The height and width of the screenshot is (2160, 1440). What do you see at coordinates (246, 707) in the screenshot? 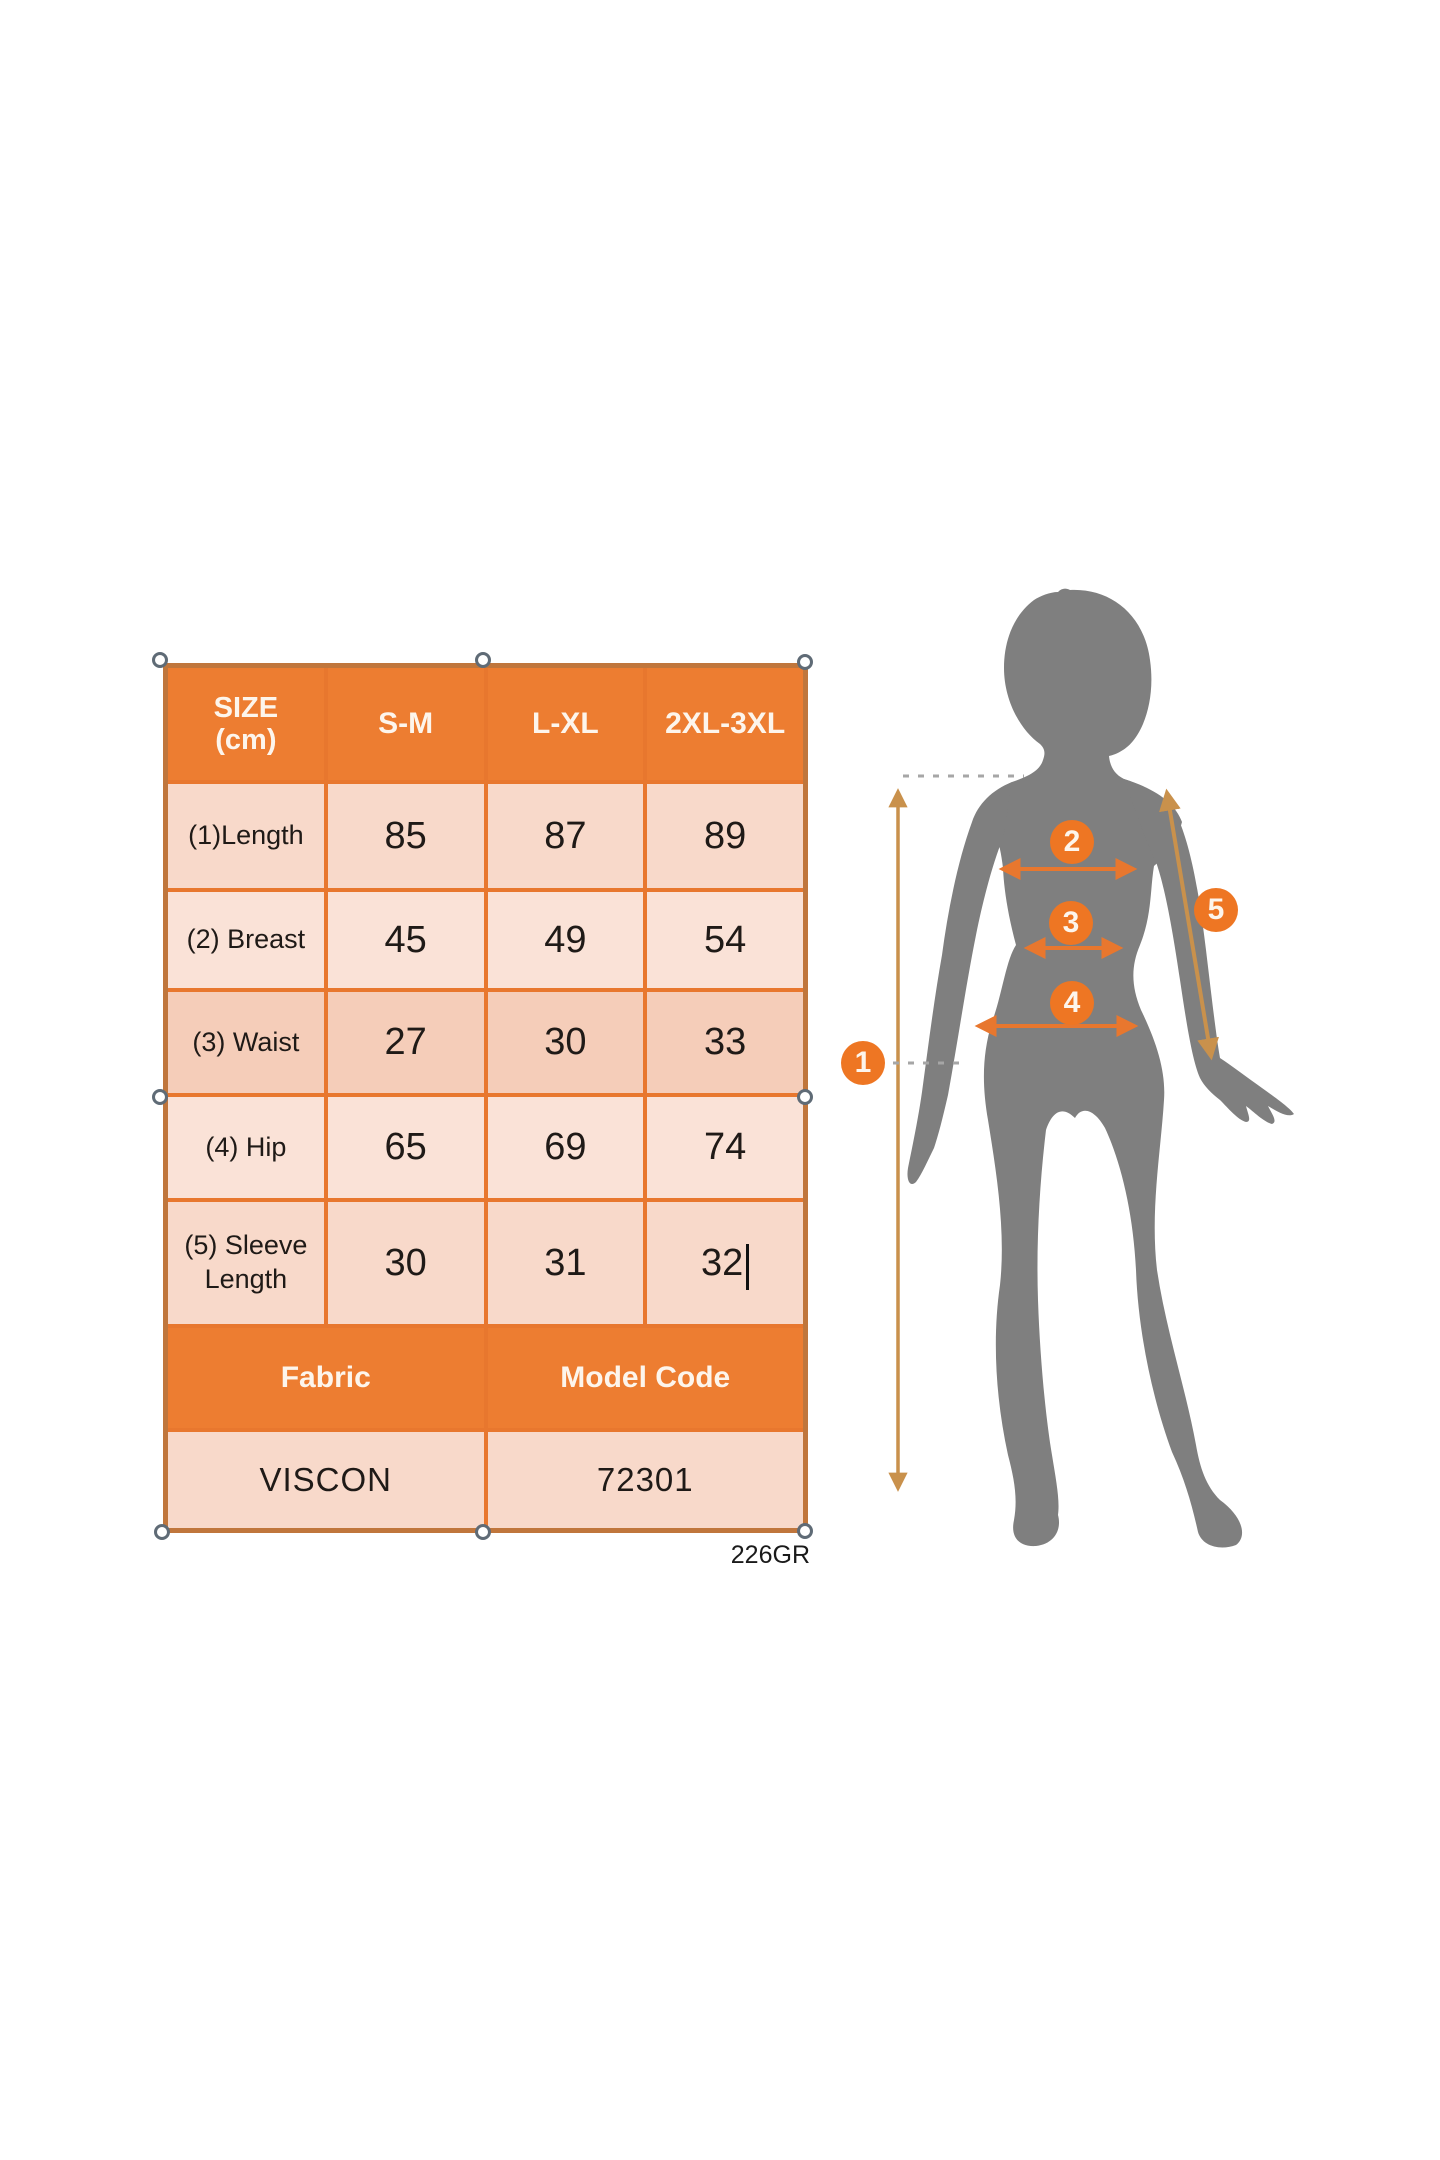
I see `corner-header-line1: SIZE` at bounding box center [246, 707].